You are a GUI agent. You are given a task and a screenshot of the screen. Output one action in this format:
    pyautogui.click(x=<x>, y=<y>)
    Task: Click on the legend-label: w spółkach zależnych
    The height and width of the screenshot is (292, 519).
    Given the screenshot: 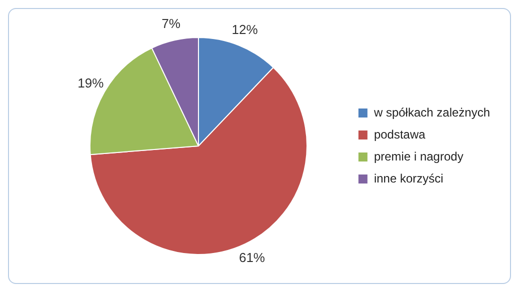 What is the action you would take?
    pyautogui.click(x=431, y=112)
    